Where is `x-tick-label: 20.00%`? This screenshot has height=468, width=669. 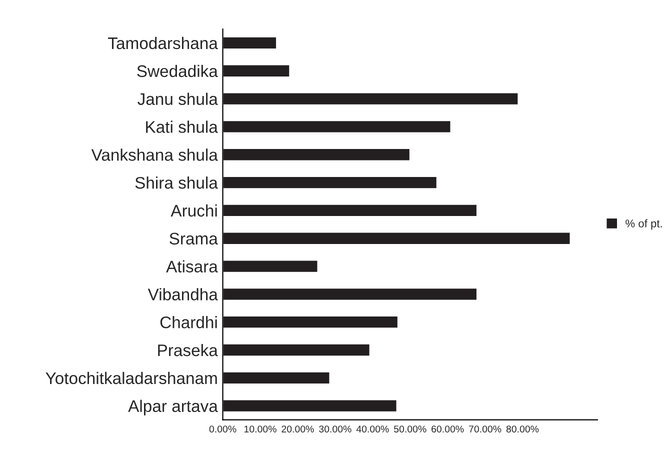 x-tick-label: 20.00% is located at coordinates (298, 429).